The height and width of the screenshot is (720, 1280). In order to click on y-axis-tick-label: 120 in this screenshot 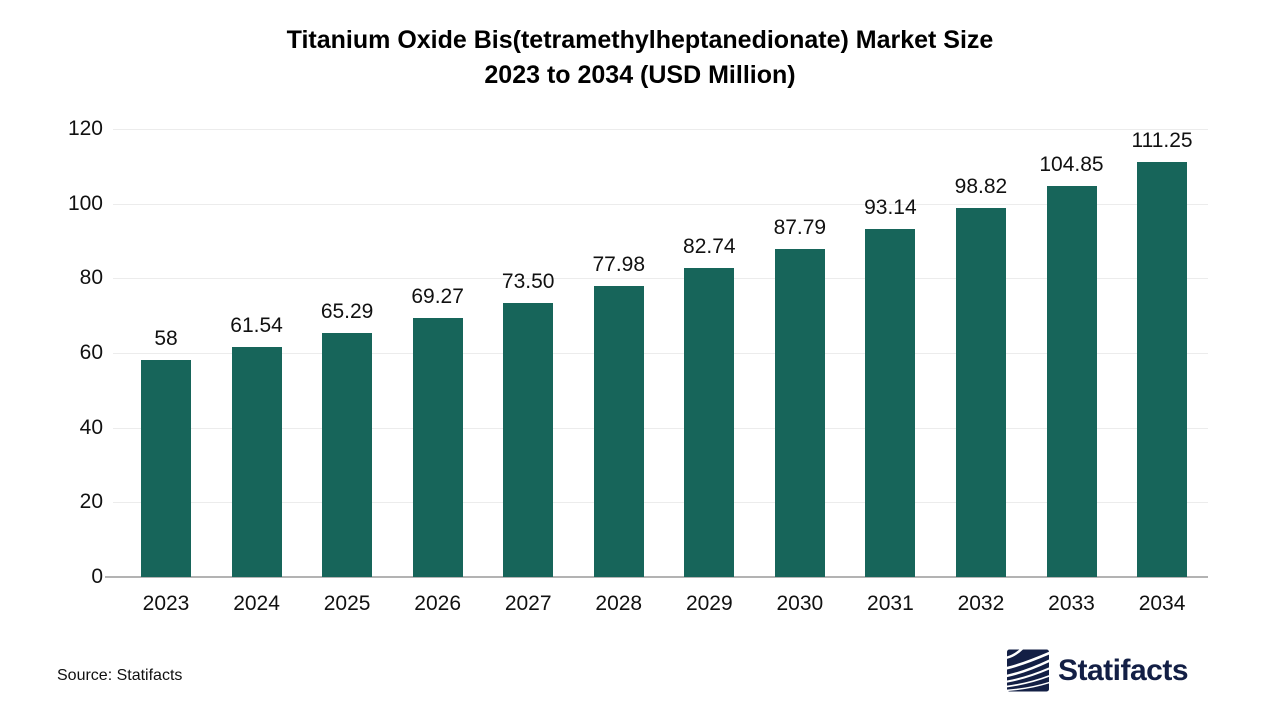, I will do `click(85, 128)`.